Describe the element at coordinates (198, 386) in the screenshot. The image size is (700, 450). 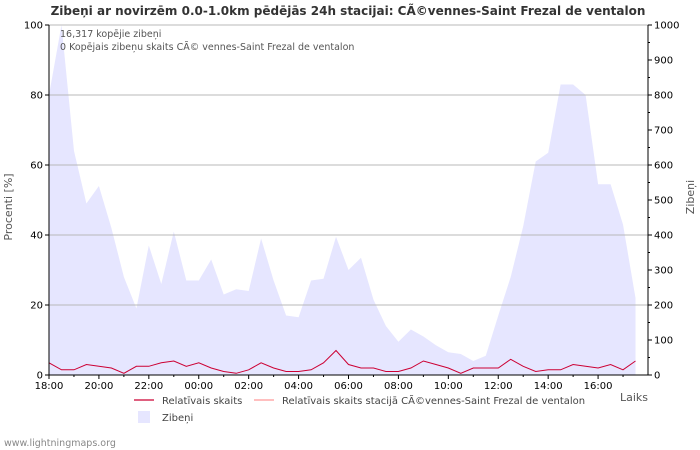
I see `x-tick-label-3: 00:00` at that location.